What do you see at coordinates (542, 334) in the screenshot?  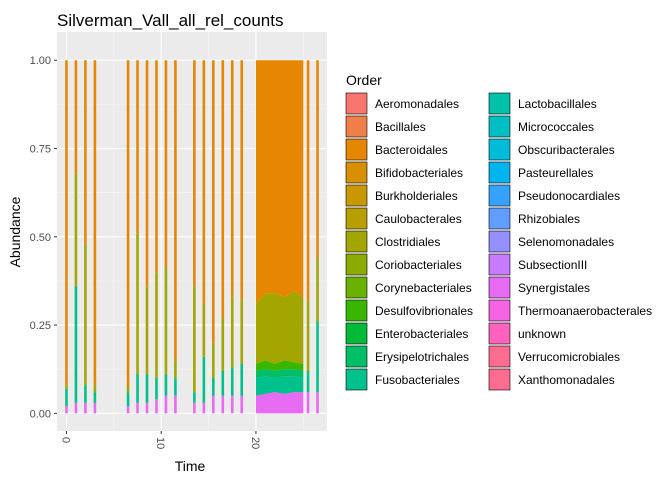 I see `legend-label: unknown` at bounding box center [542, 334].